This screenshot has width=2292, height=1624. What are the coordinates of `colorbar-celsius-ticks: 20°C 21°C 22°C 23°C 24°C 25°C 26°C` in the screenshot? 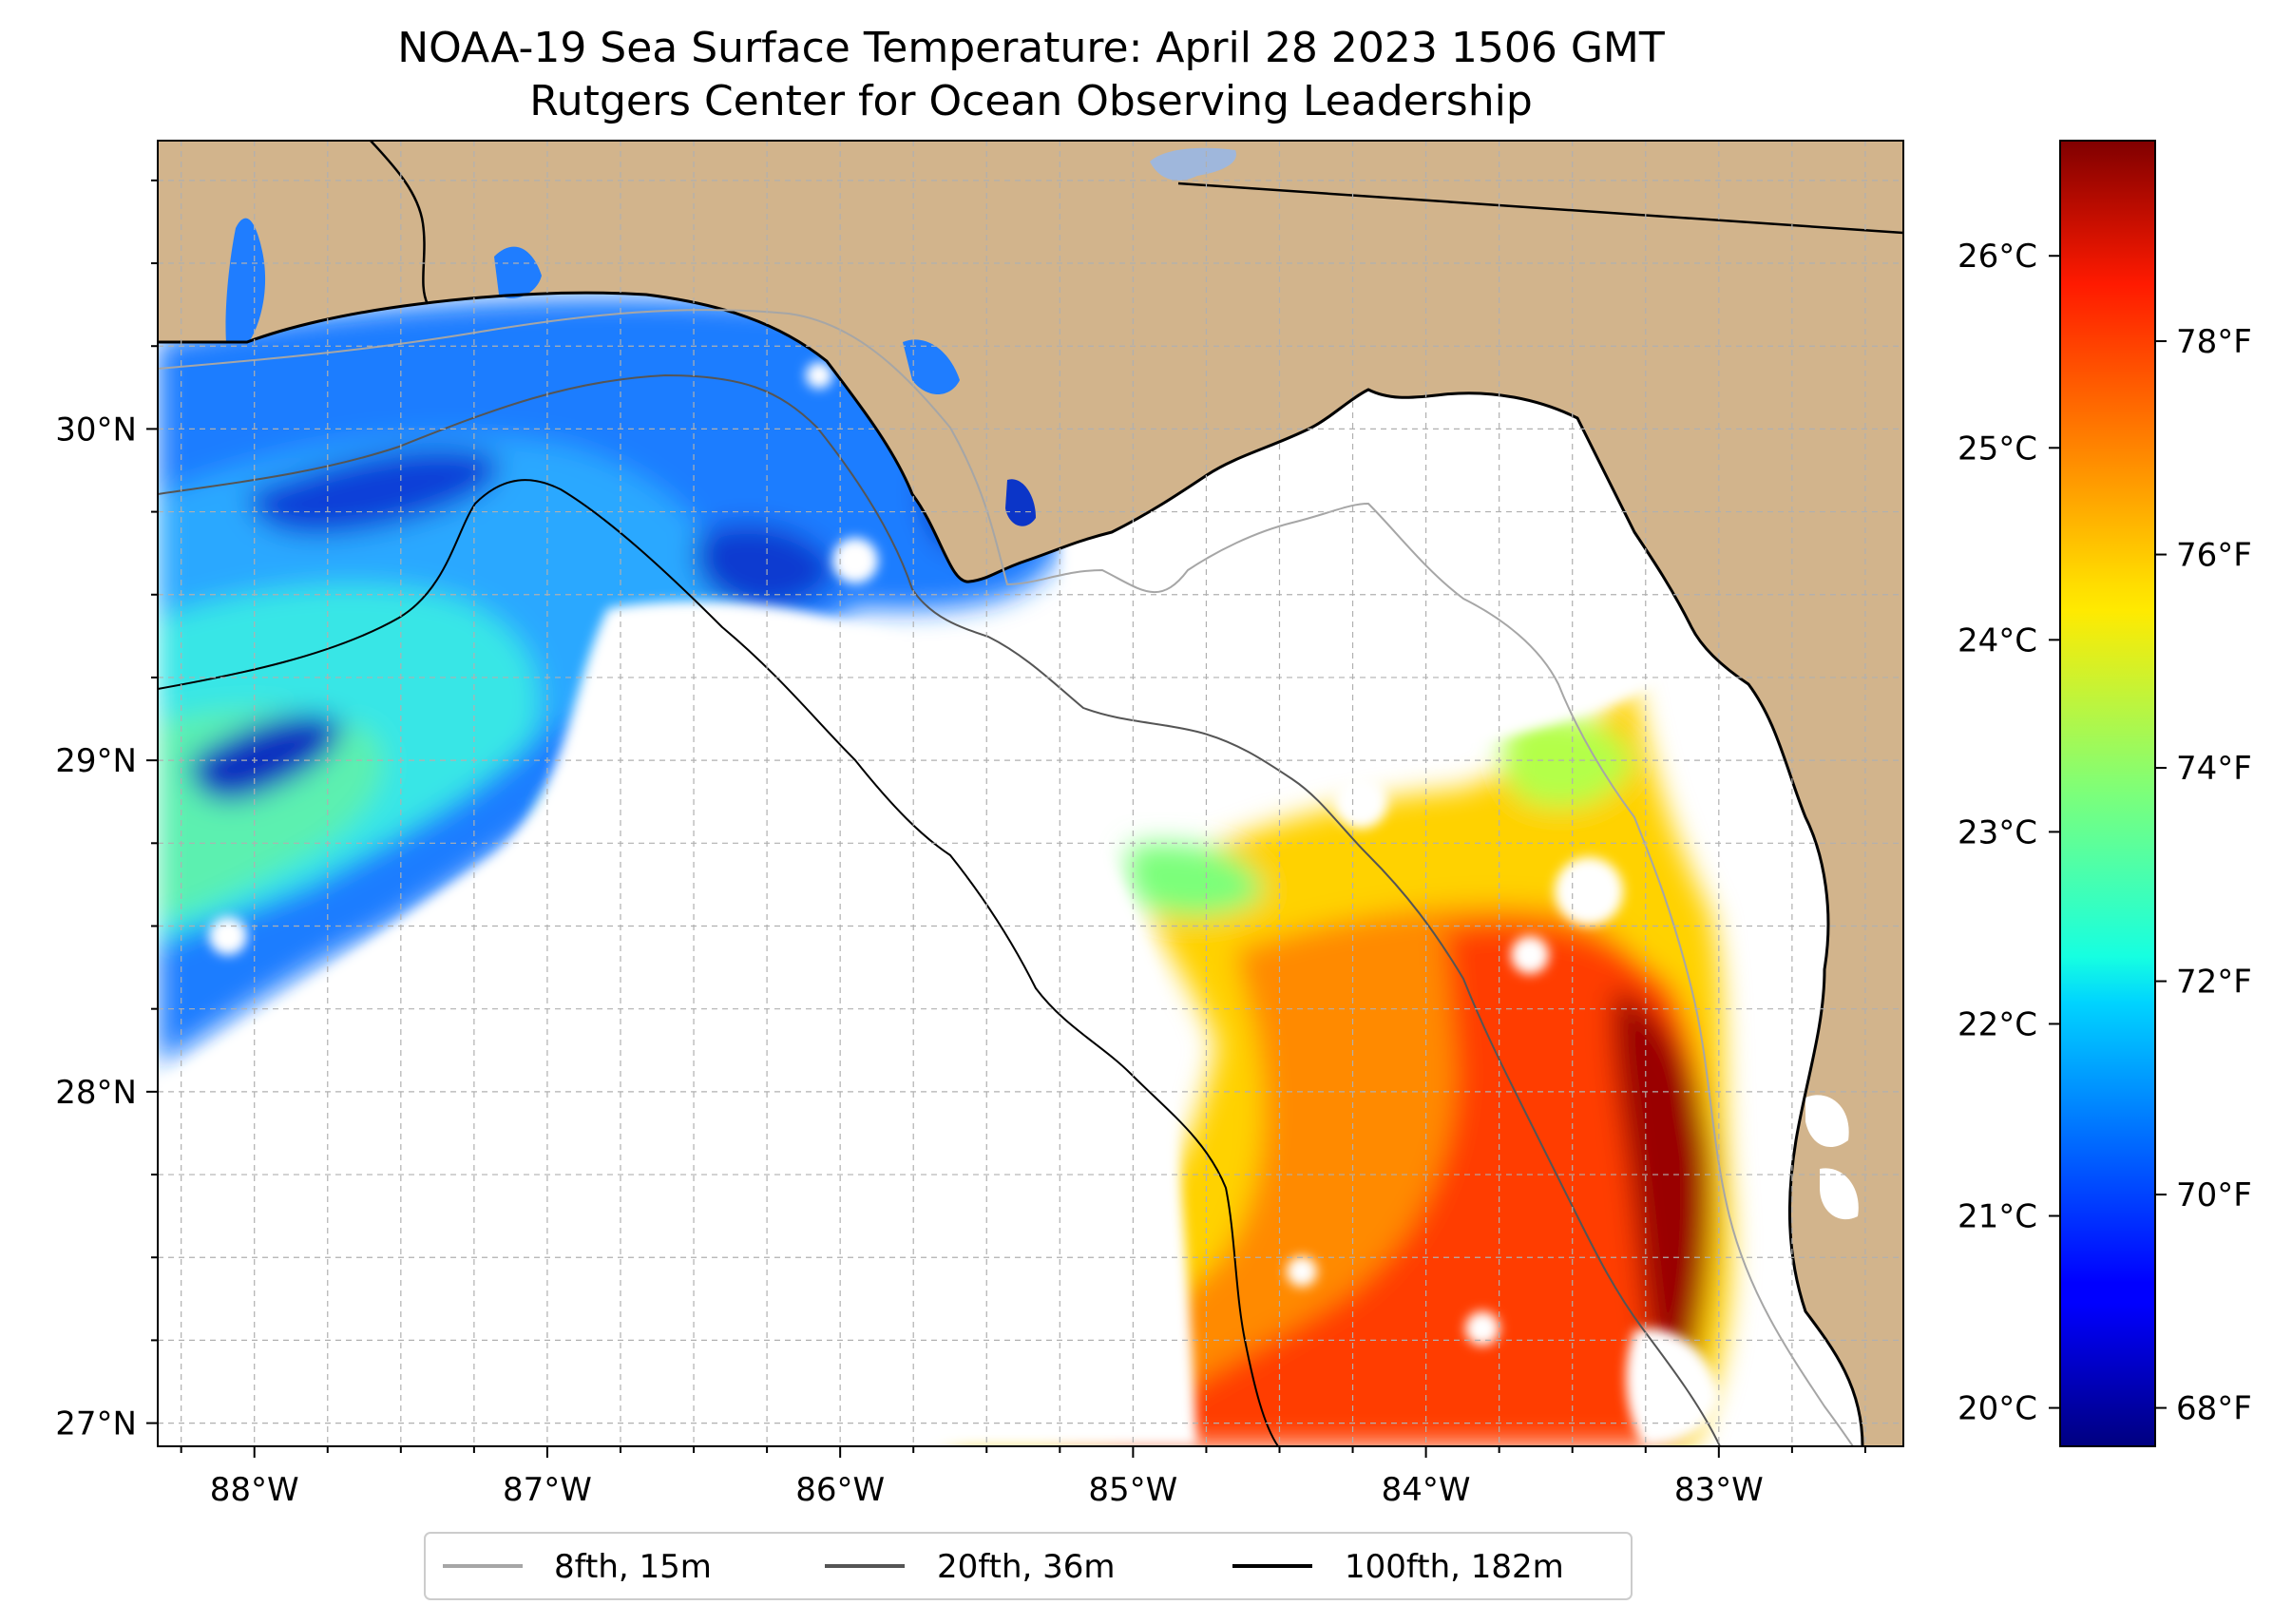 It's located at (2009, 833).